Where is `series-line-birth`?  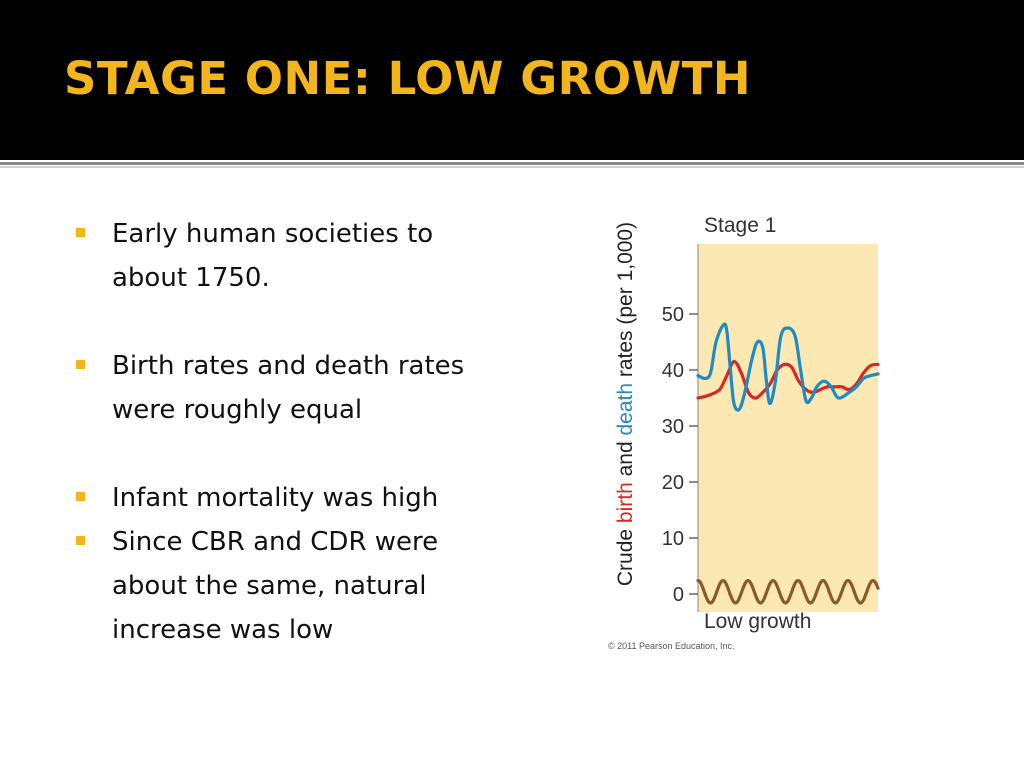
series-line-birth is located at coordinates (788, 380).